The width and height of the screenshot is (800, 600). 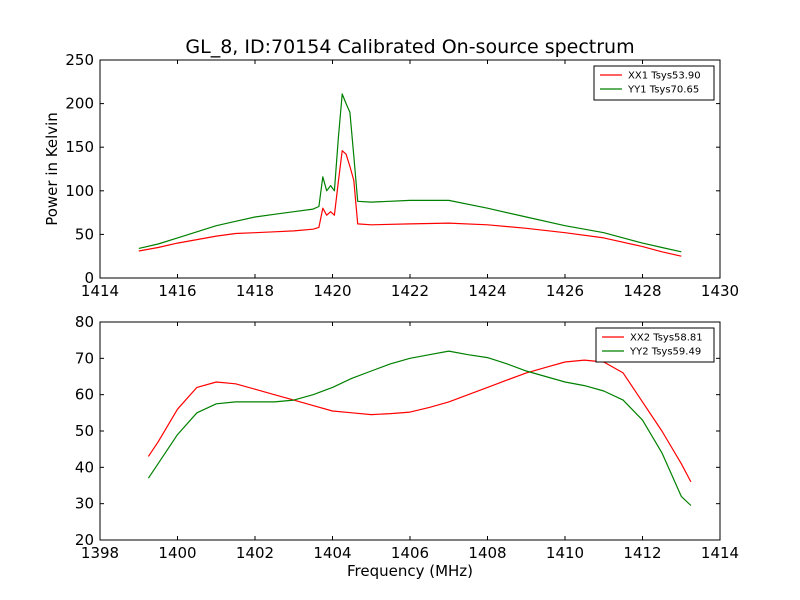 I want to click on y-tick-label: 40, so click(x=84, y=467).